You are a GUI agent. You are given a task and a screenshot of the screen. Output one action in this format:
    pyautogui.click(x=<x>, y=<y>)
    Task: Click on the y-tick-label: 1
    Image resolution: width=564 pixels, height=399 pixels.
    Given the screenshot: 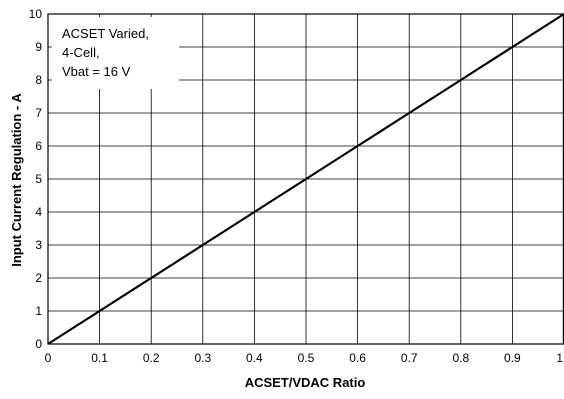 What is the action you would take?
    pyautogui.click(x=38, y=311)
    